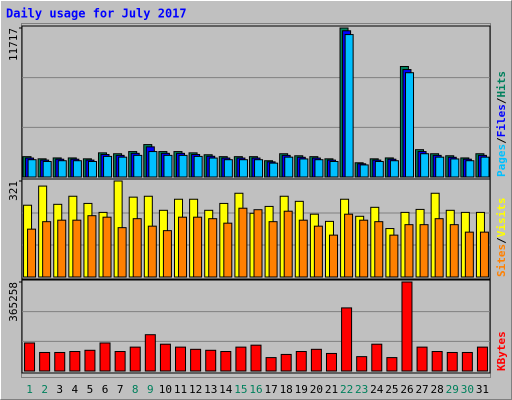 The image size is (512, 400). I want to click on legend: Pages/Files/Hits, so click(501, 124).